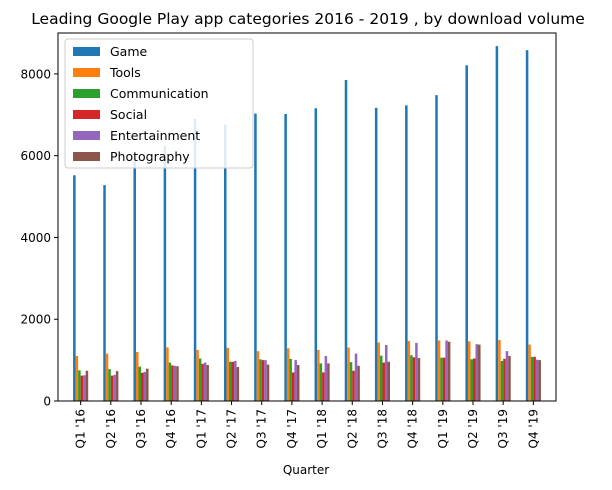  I want to click on x-tick-label: Q1 '16, so click(81, 428).